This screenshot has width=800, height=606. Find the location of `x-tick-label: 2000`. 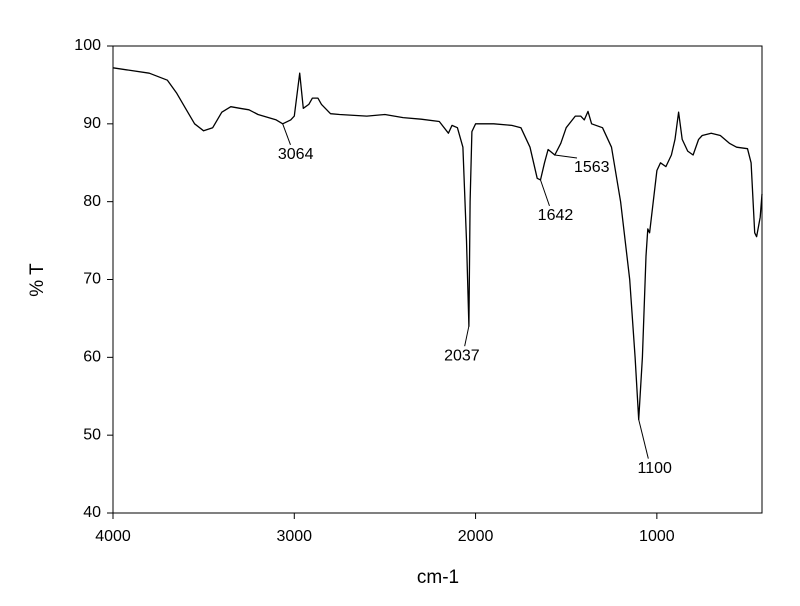

x-tick-label: 2000 is located at coordinates (476, 536).